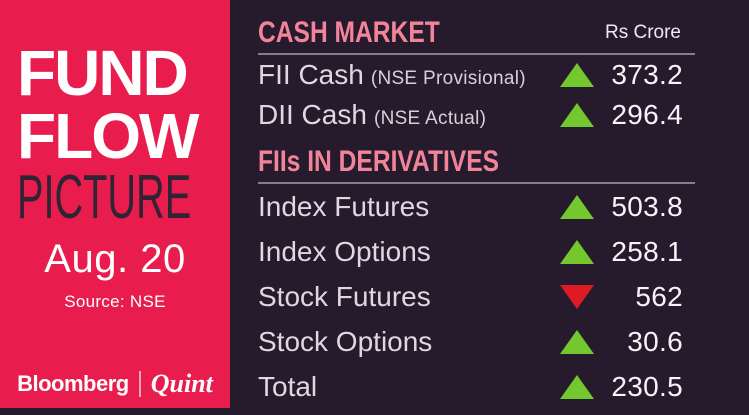  I want to click on date-label: Aug. 20, so click(115, 259).